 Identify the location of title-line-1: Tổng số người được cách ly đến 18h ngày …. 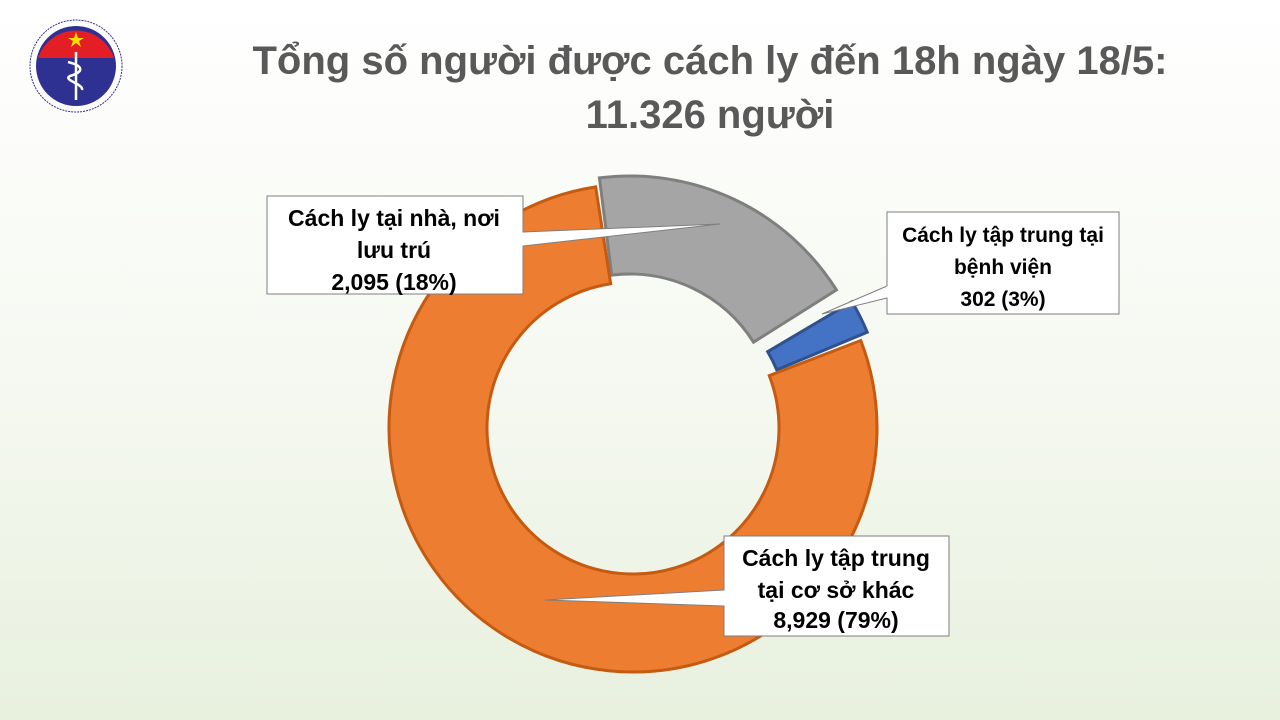
(710, 61).